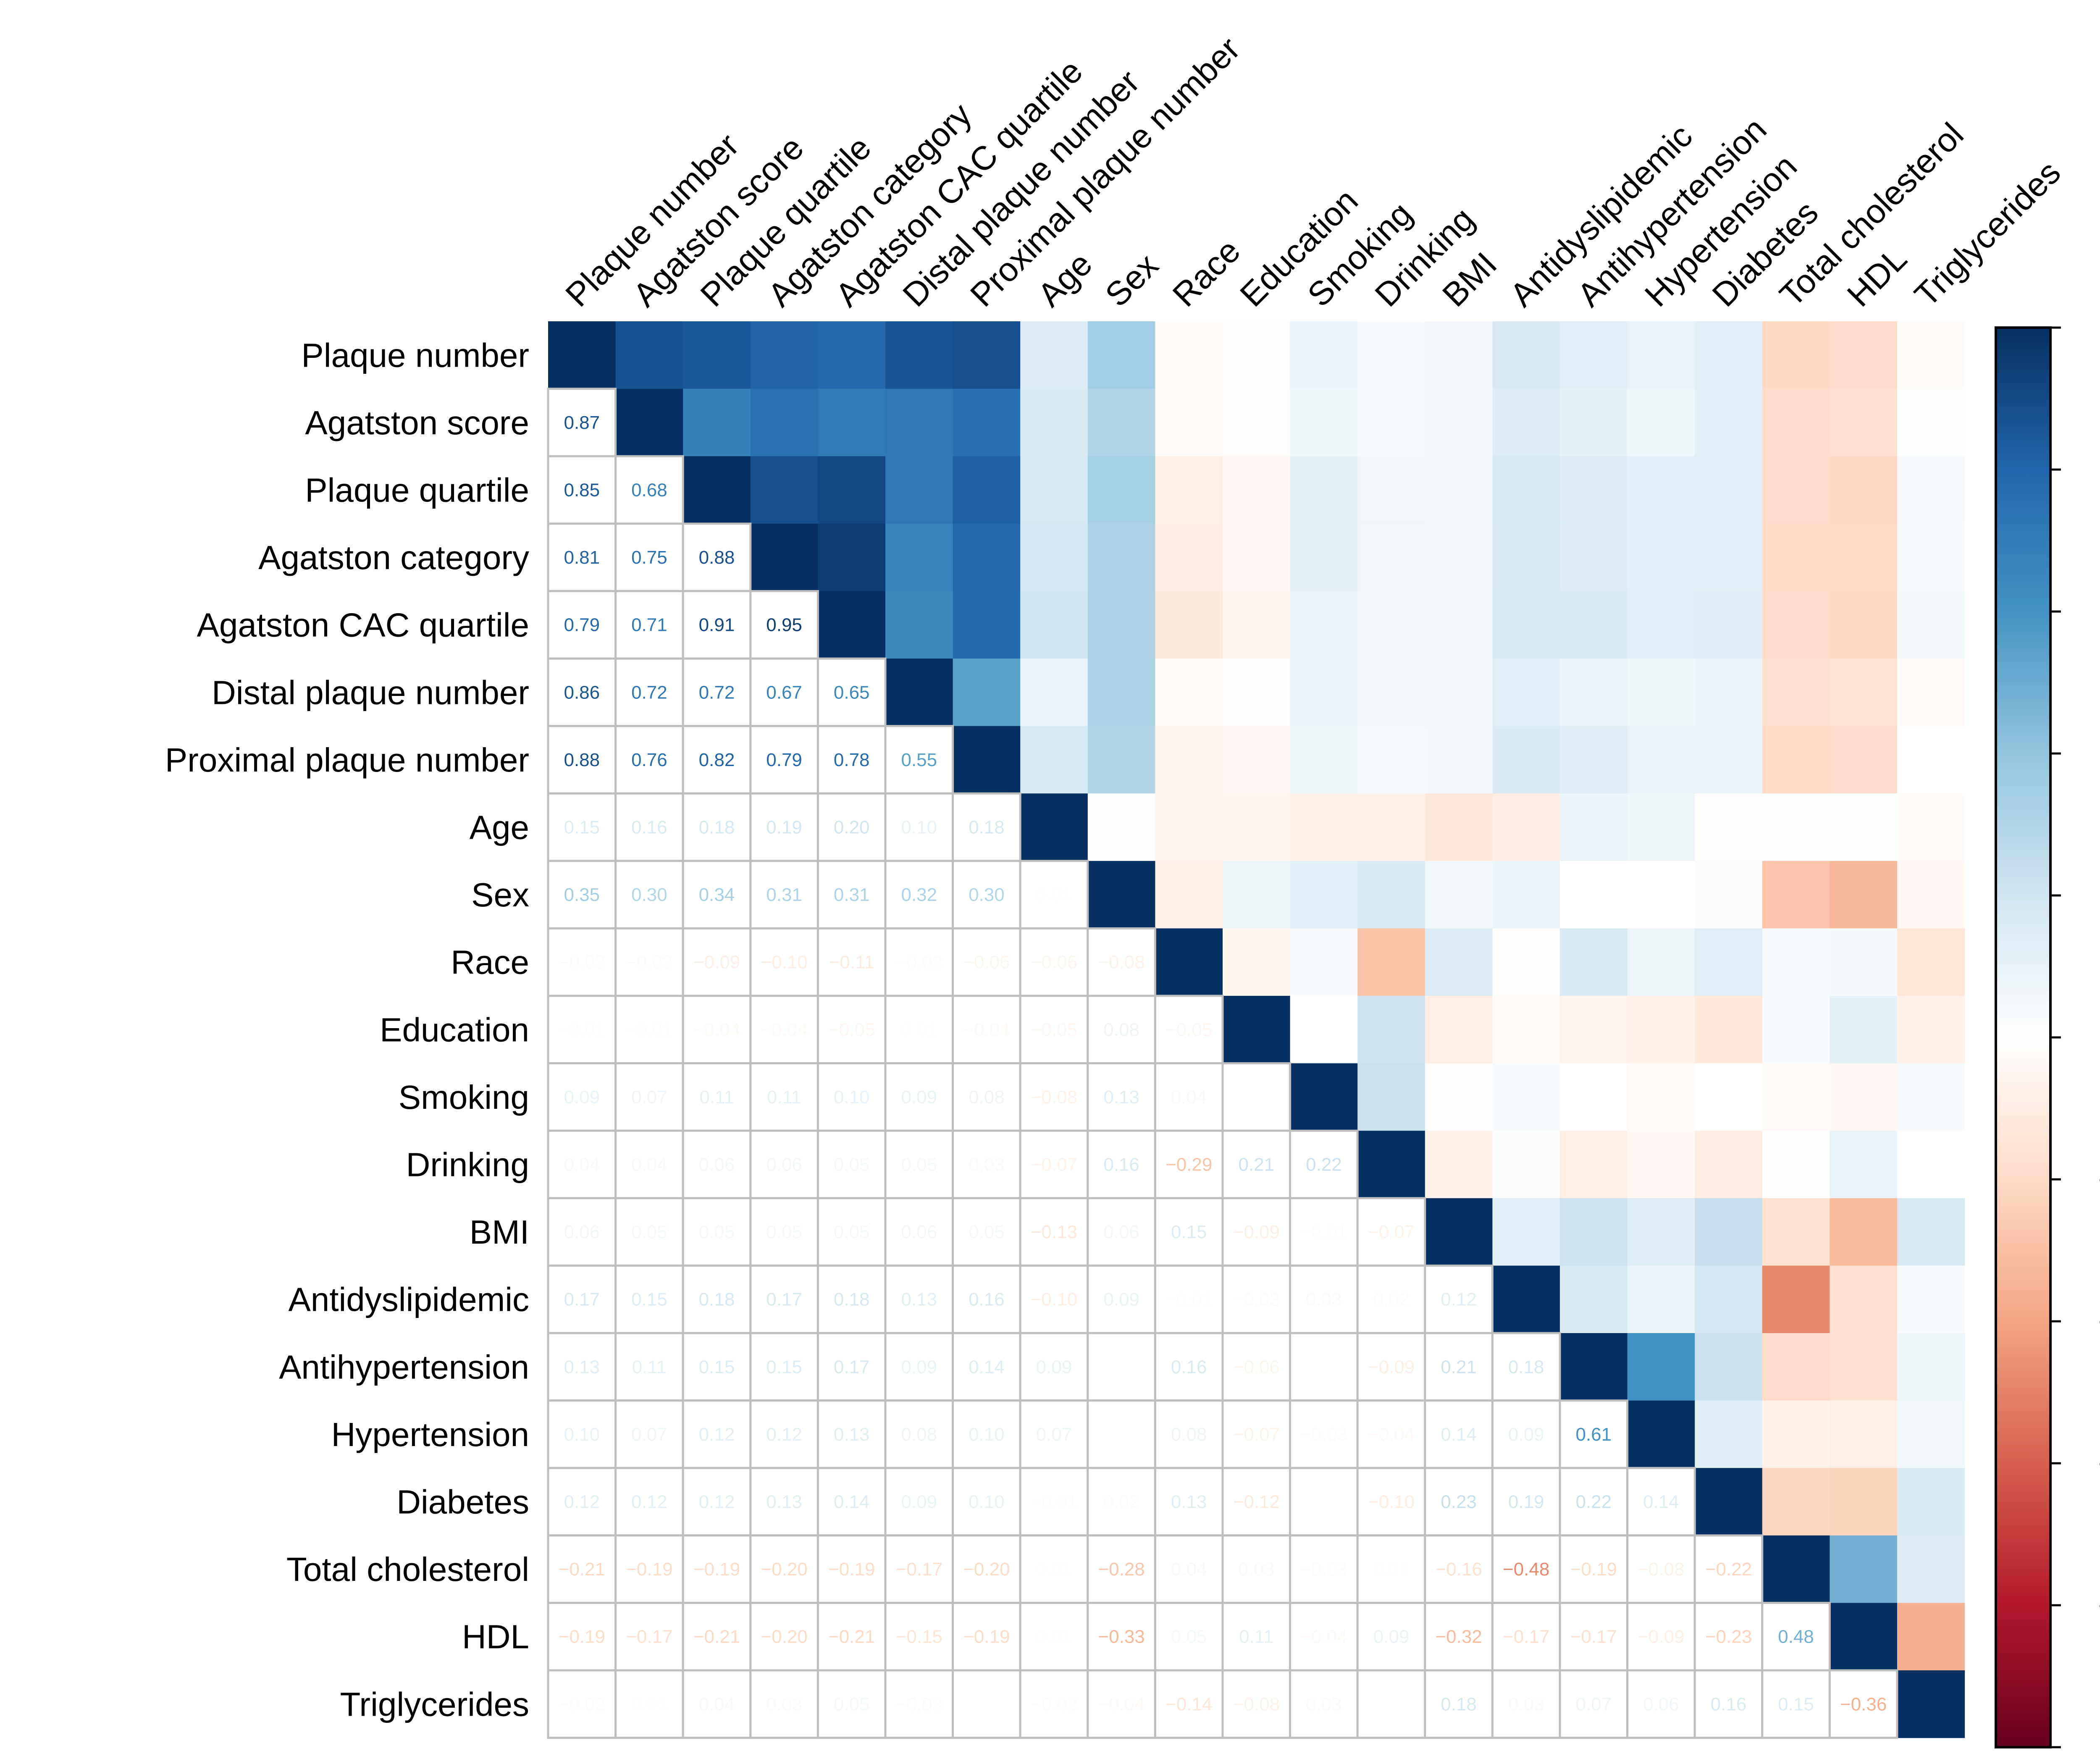 The image size is (2100, 1764). Describe the element at coordinates (404, 1367) in the screenshot. I see `row-label: Antihypertension` at that location.